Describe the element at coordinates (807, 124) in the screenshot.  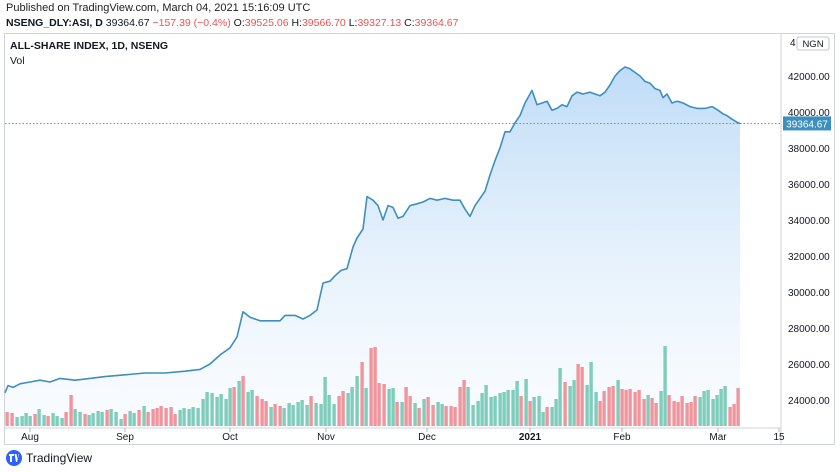
I see `last-price-label: 39364.67` at that location.